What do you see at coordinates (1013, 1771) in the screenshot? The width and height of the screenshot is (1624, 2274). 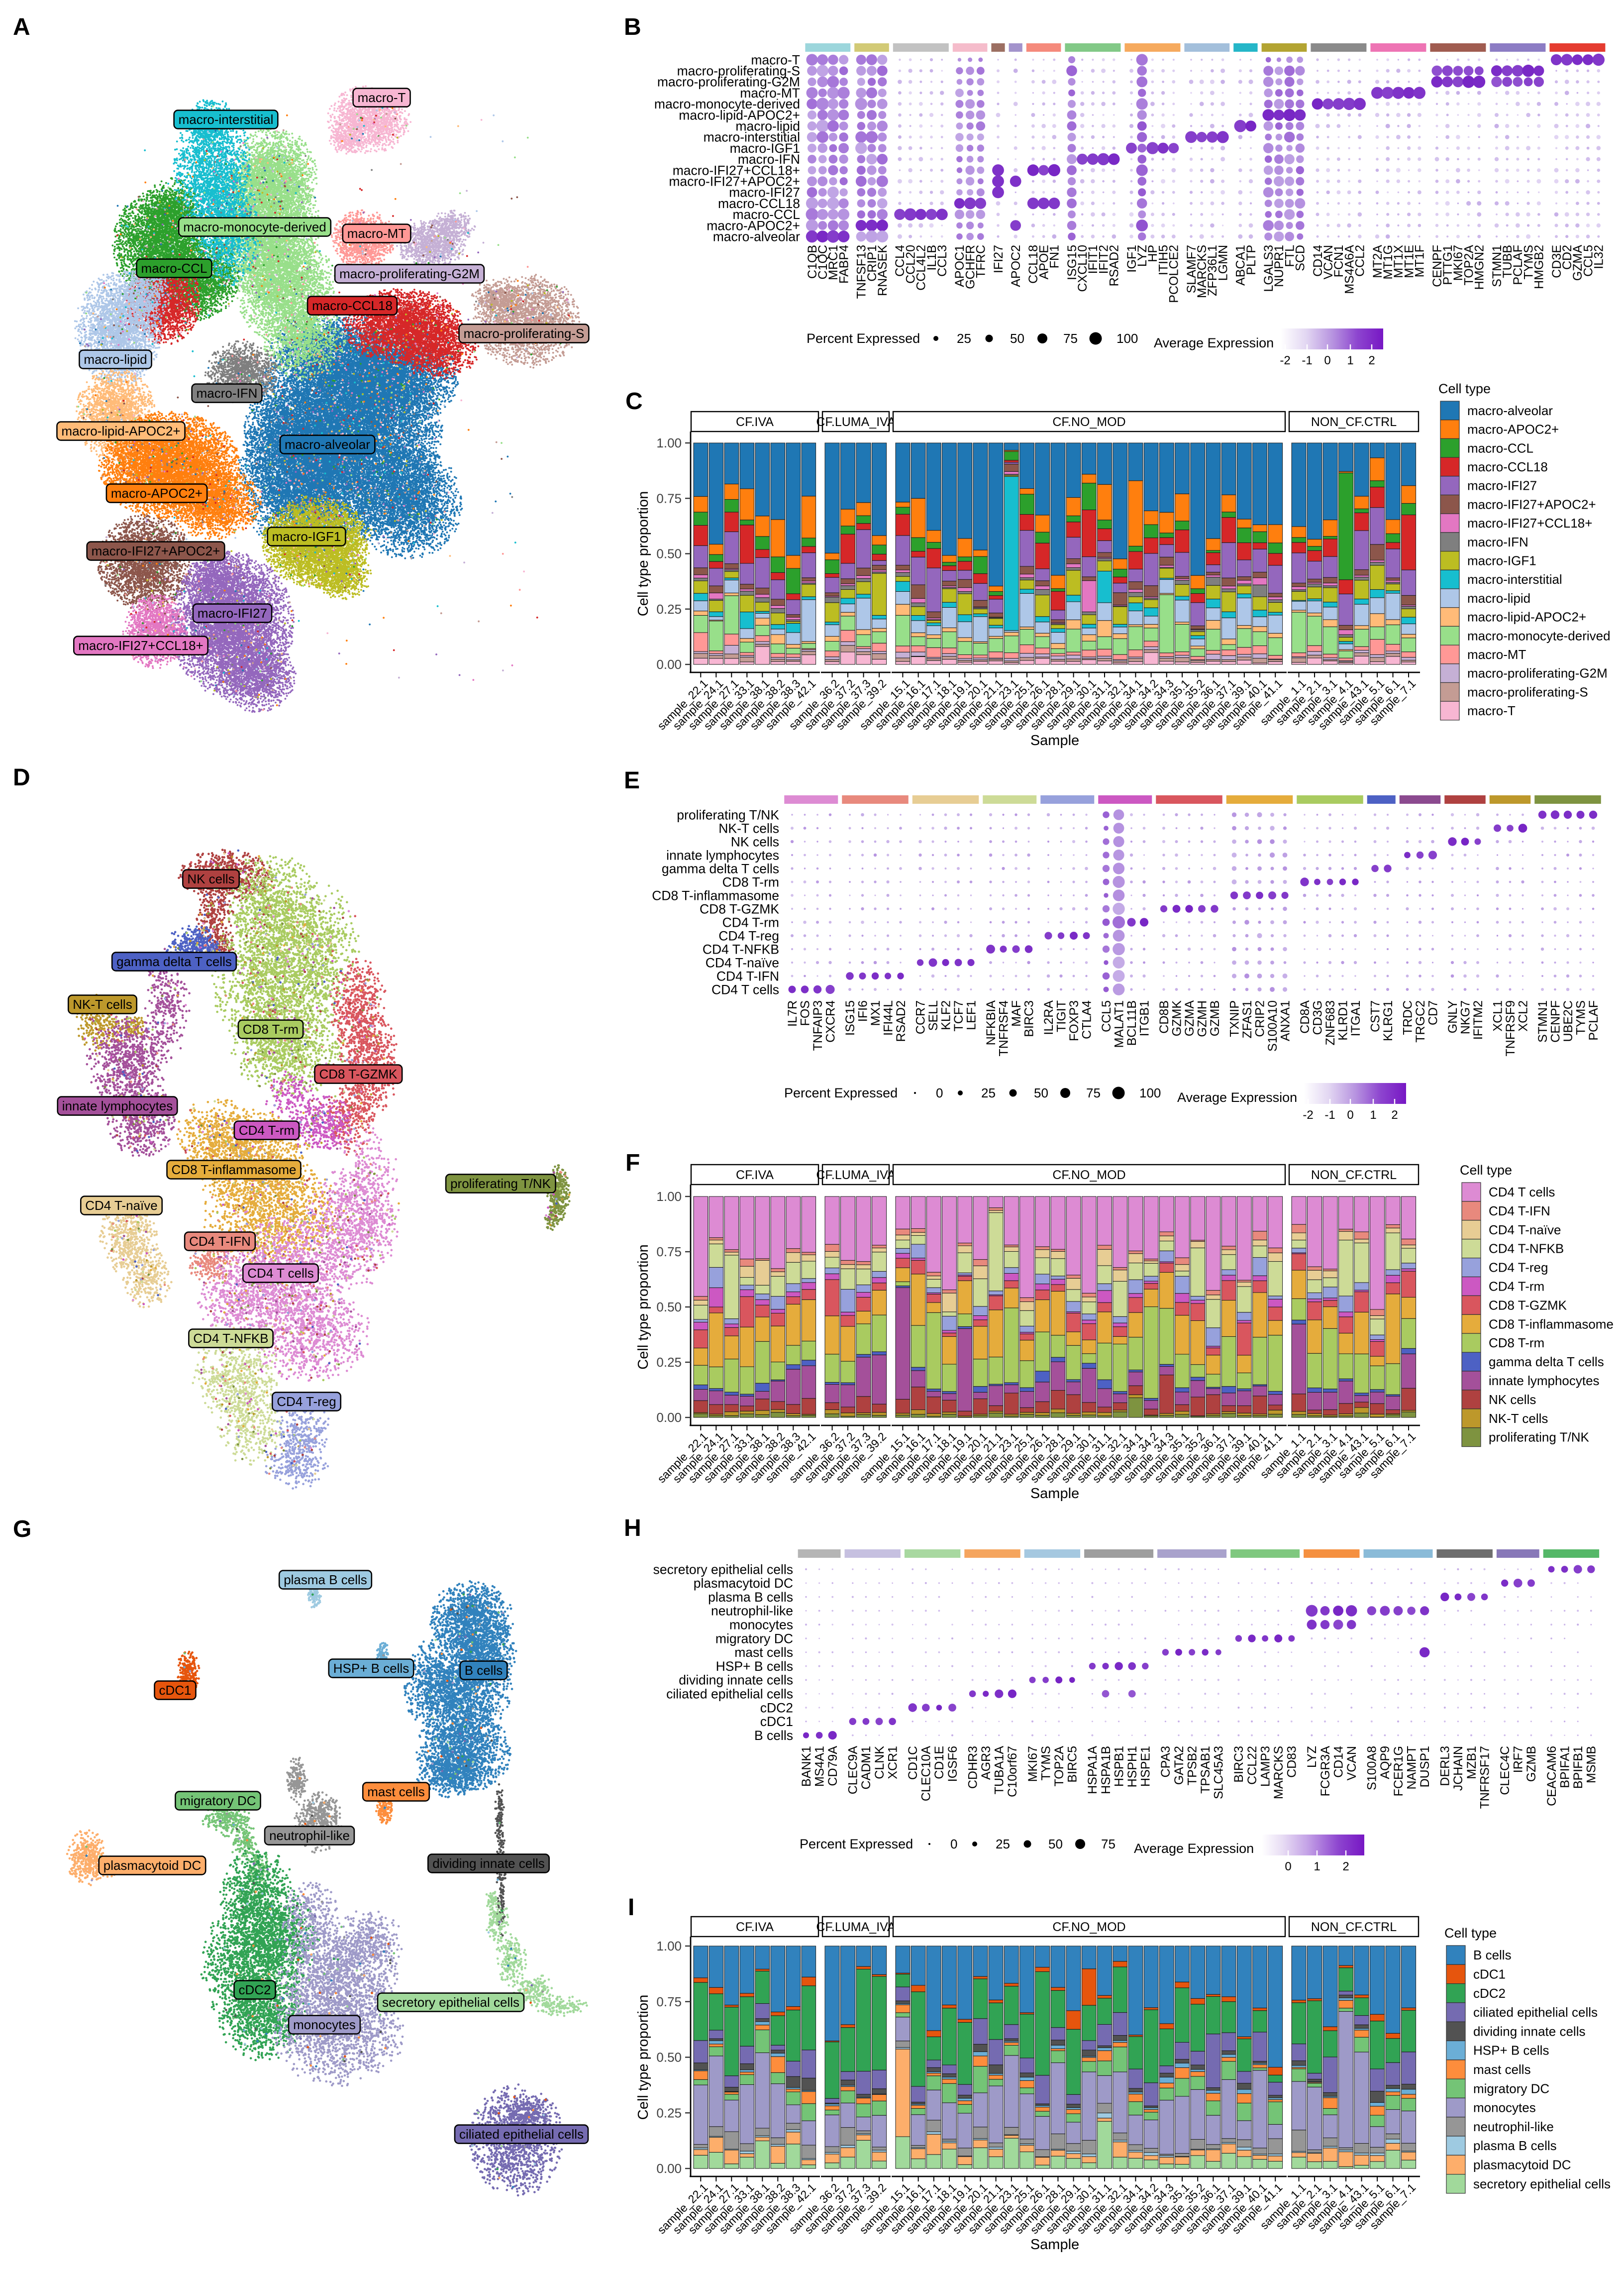 I see `svg-text: C10orf67` at bounding box center [1013, 1771].